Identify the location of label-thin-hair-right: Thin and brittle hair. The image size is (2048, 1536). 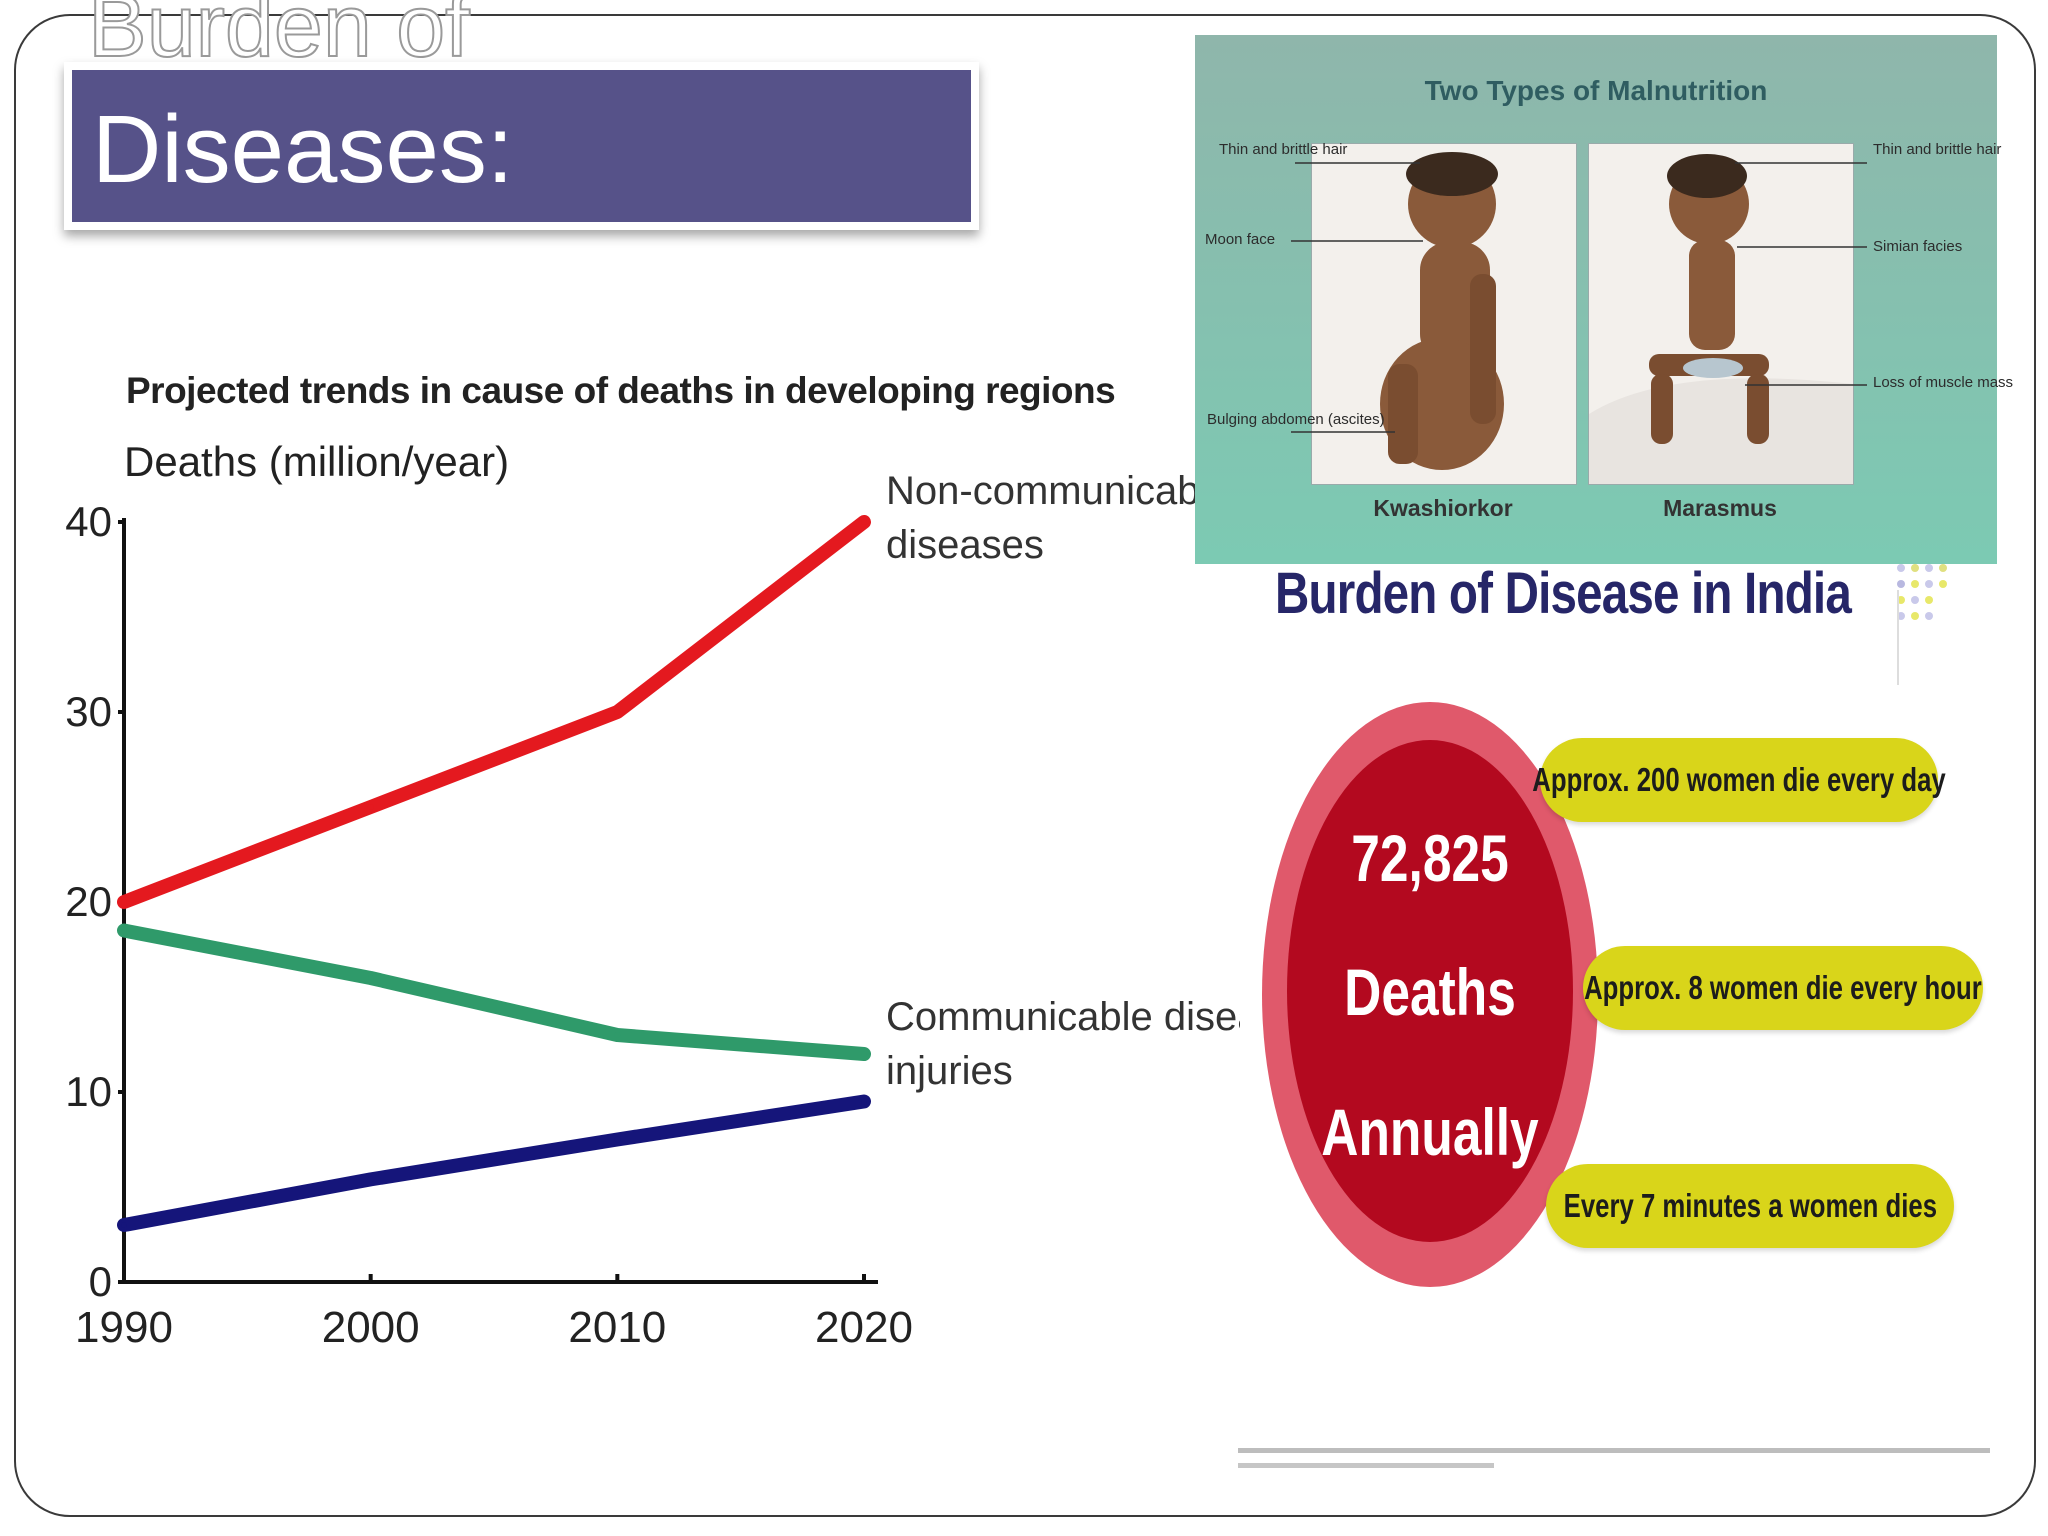
(1937, 149).